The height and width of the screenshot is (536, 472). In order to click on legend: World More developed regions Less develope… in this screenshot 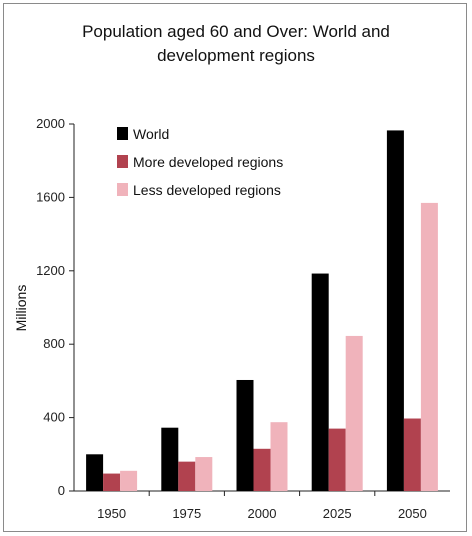, I will do `click(200, 162)`.